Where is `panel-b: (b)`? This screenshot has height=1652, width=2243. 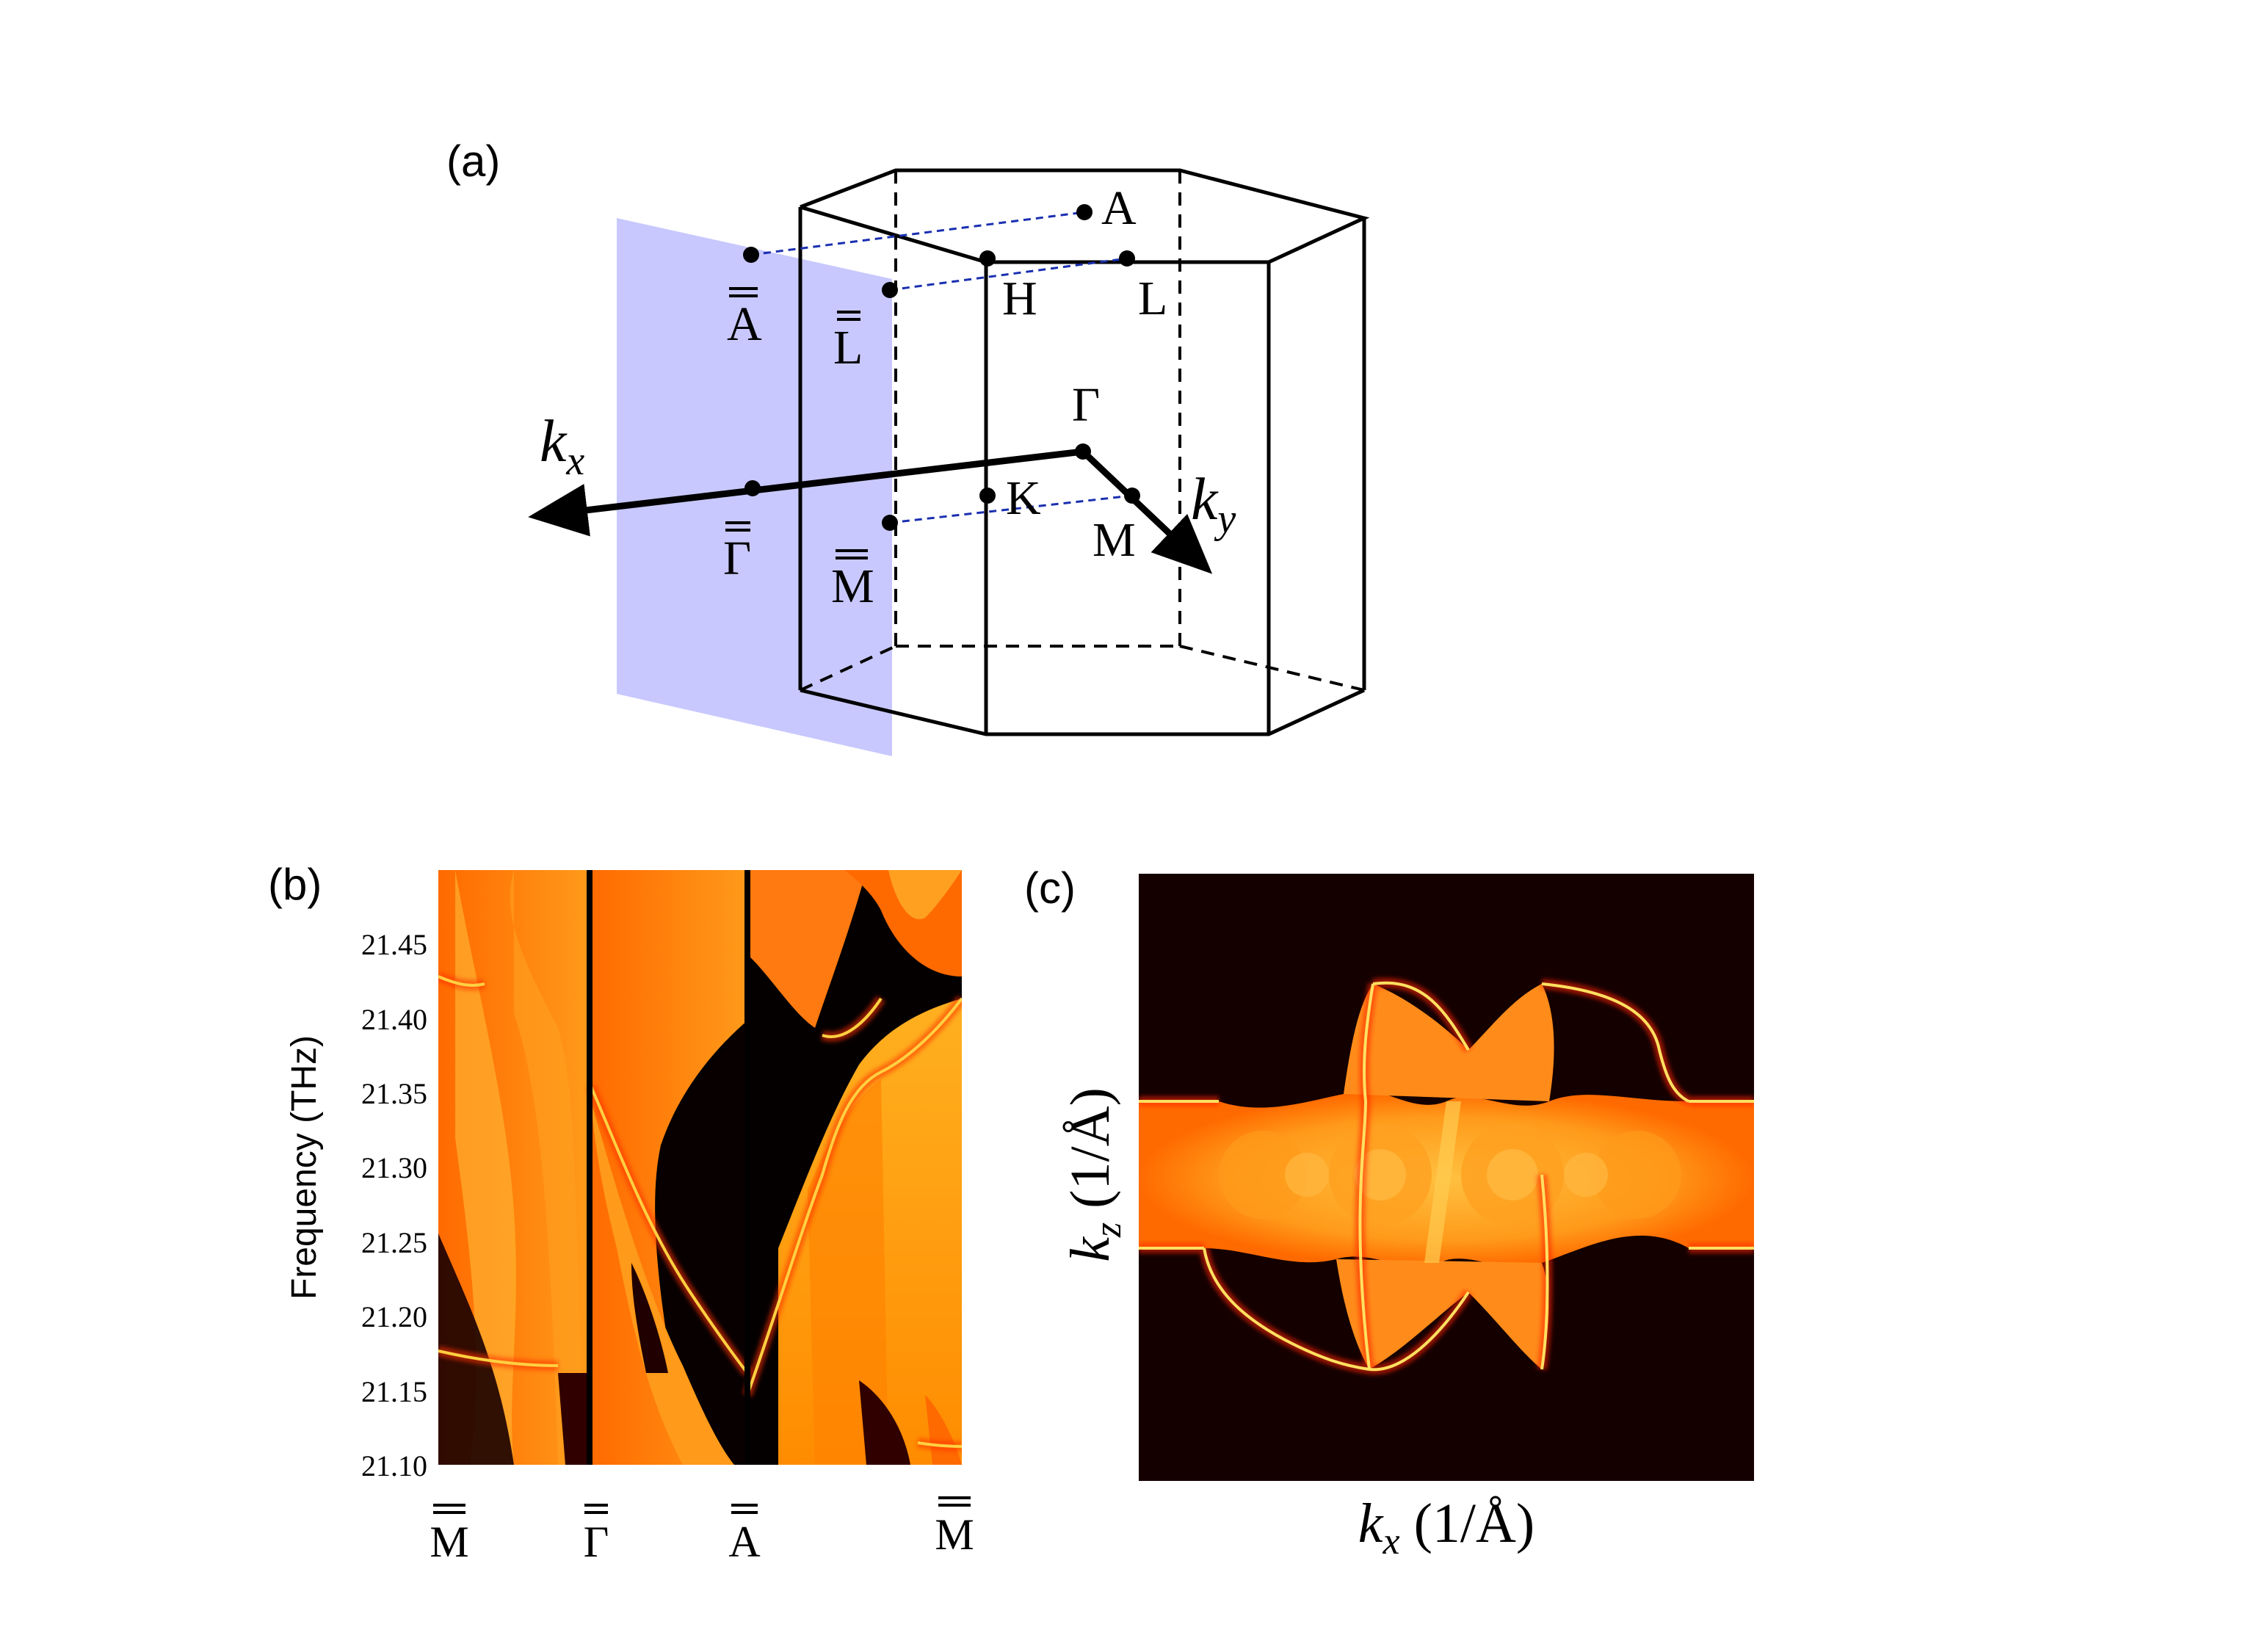
panel-b: (b) is located at coordinates (621, 1213).